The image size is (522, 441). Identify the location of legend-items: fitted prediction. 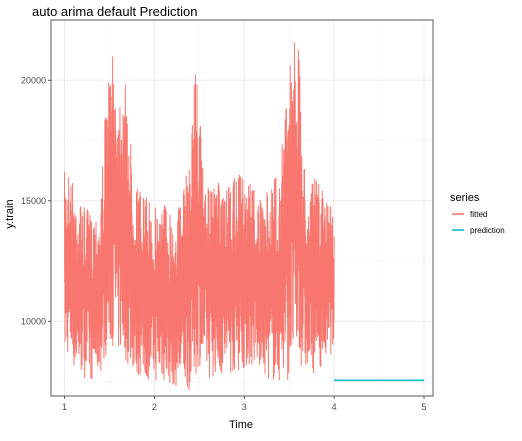
(478, 222).